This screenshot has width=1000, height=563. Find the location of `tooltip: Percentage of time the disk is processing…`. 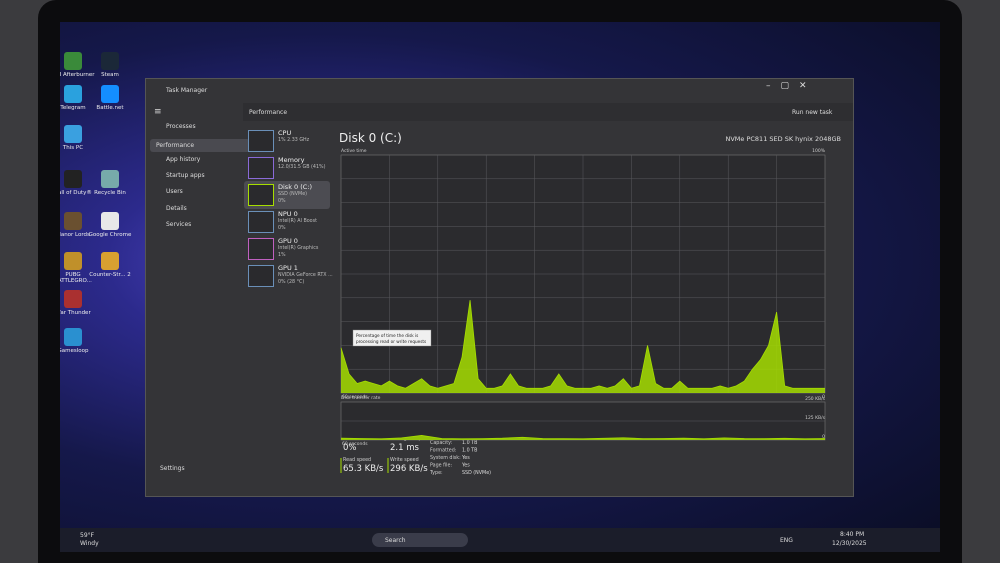

tooltip: Percentage of time the disk is processing… is located at coordinates (391, 338).